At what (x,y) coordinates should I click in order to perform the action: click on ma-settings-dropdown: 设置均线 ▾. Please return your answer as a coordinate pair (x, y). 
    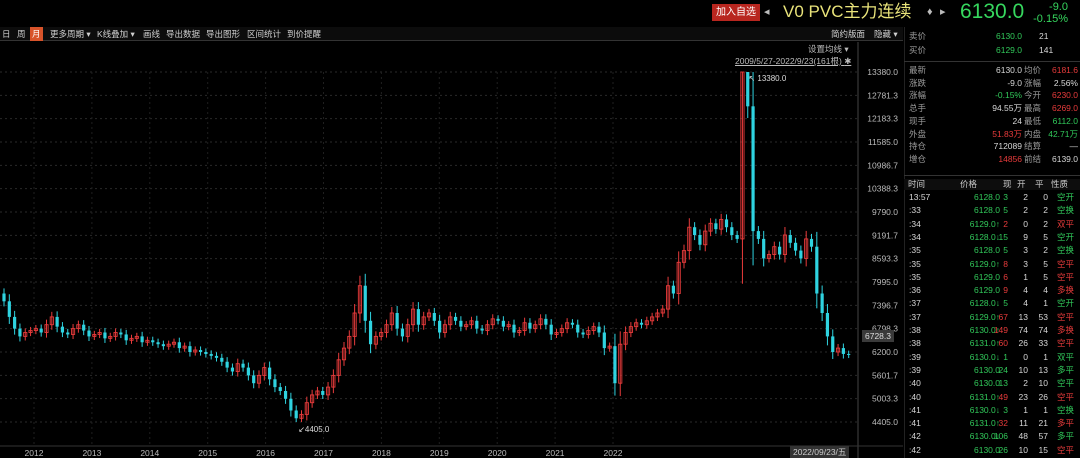
    Looking at the image, I should click on (828, 49).